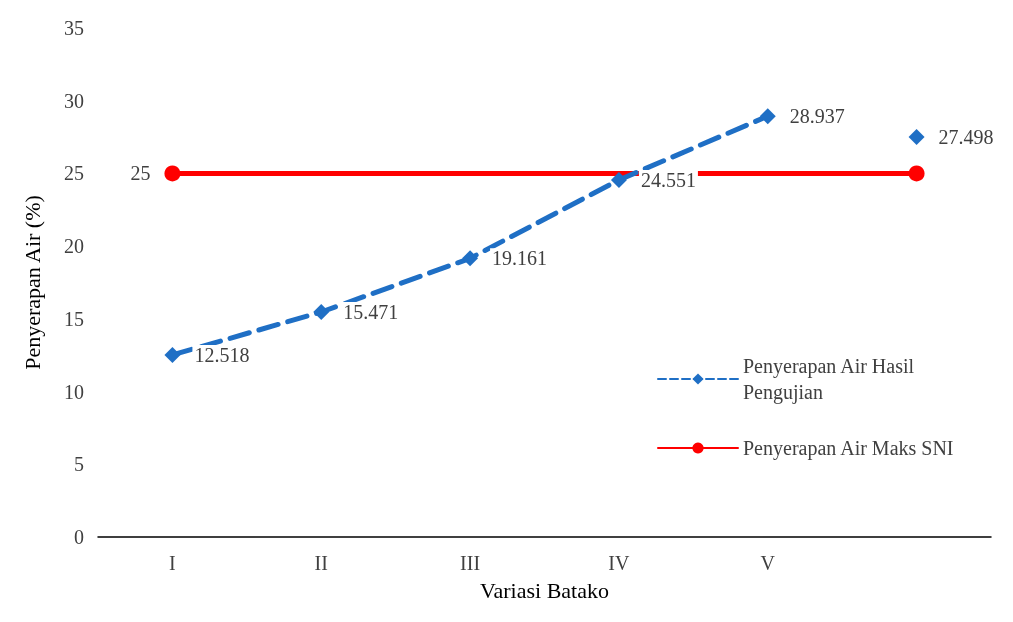 Image resolution: width=1013 pixels, height=622 pixels. Describe the element at coordinates (79, 464) in the screenshot. I see `y-tick-label: 5` at that location.